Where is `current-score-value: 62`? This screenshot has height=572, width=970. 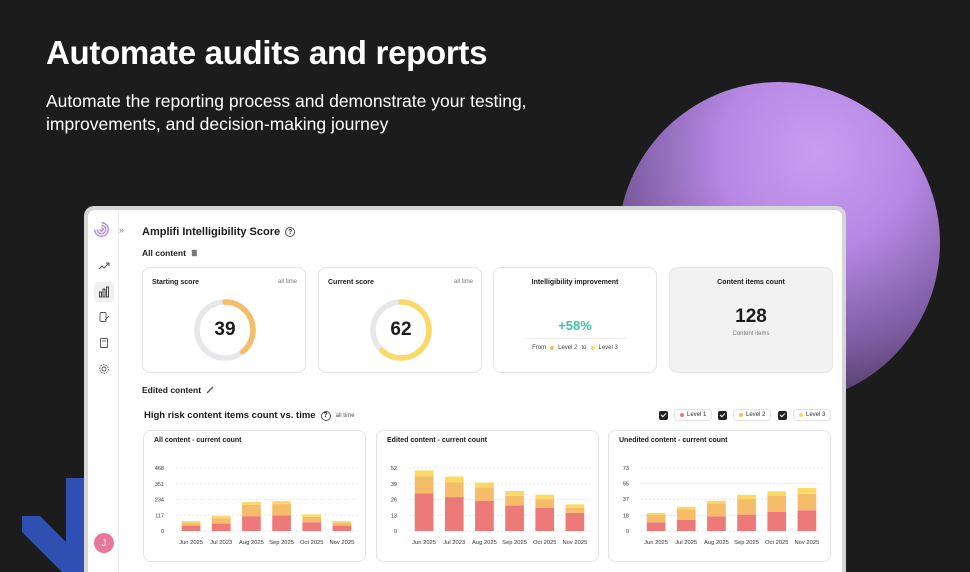 current-score-value: 62 is located at coordinates (401, 329).